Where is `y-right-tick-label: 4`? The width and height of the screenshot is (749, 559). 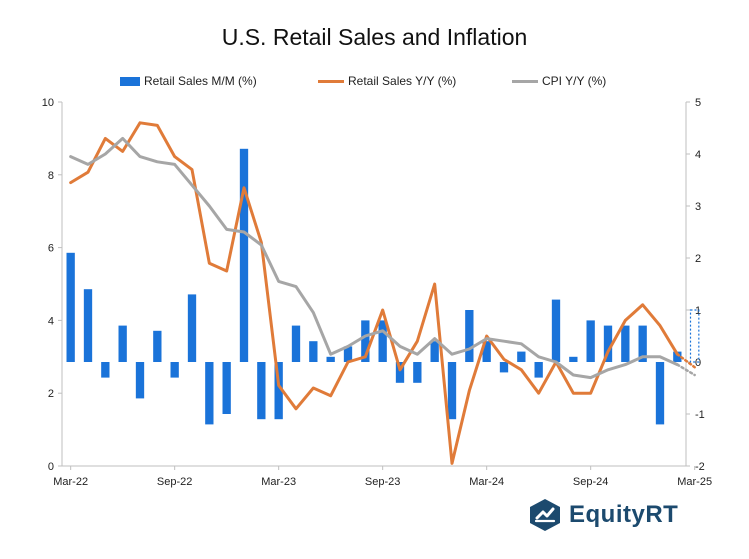 y-right-tick-label: 4 is located at coordinates (698, 155).